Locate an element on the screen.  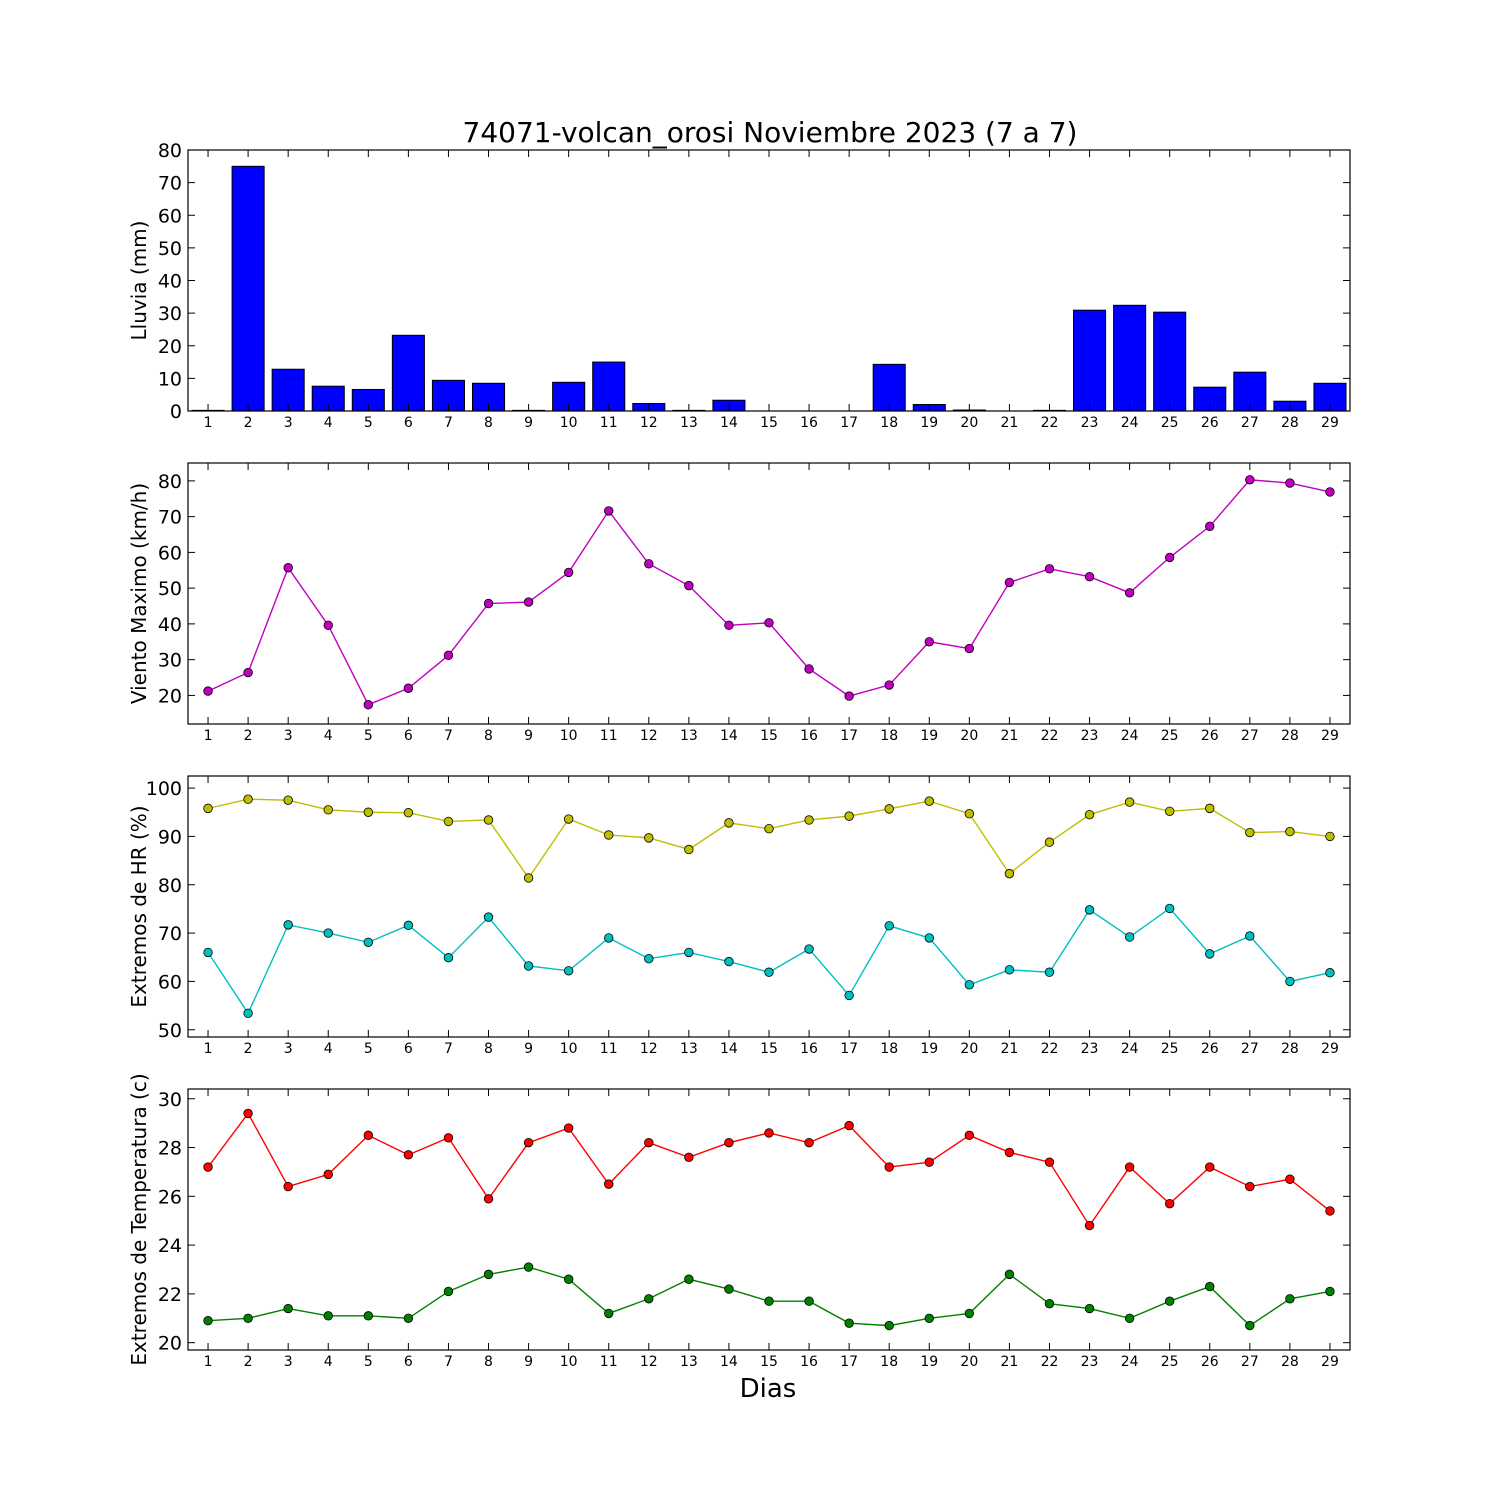
x-tick-label: 4 is located at coordinates (328, 423).